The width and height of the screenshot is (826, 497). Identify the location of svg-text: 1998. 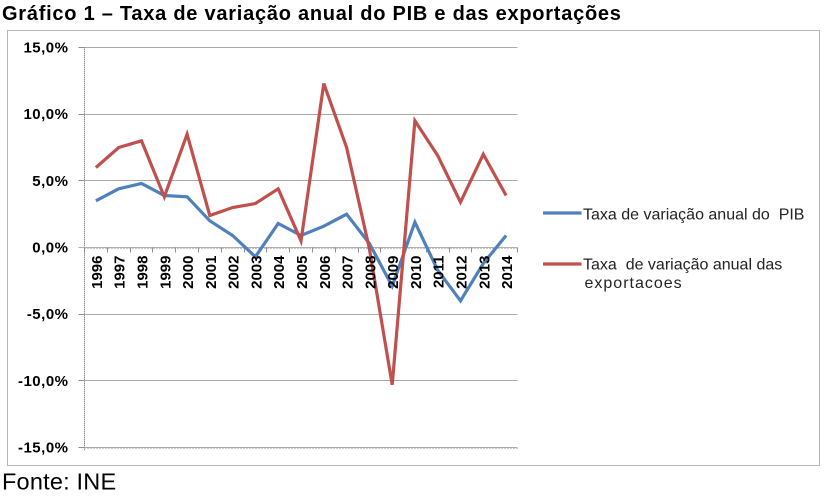
(143, 272).